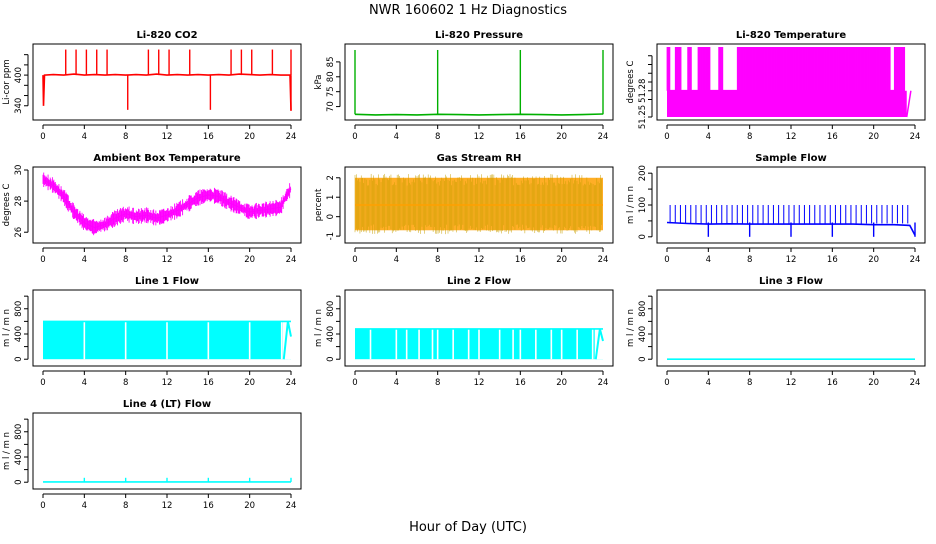 The height and width of the screenshot is (544, 936). I want to click on panel-title: Gas Stream RH, so click(479, 158).